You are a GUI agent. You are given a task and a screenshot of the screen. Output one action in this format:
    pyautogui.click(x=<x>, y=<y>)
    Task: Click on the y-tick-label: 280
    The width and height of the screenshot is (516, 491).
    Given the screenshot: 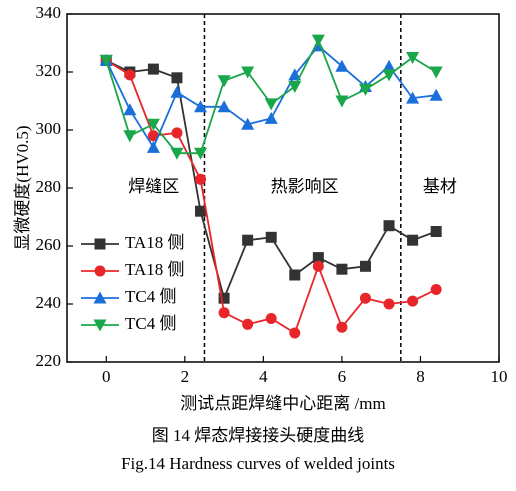 What is the action you would take?
    pyautogui.click(x=49, y=186)
    